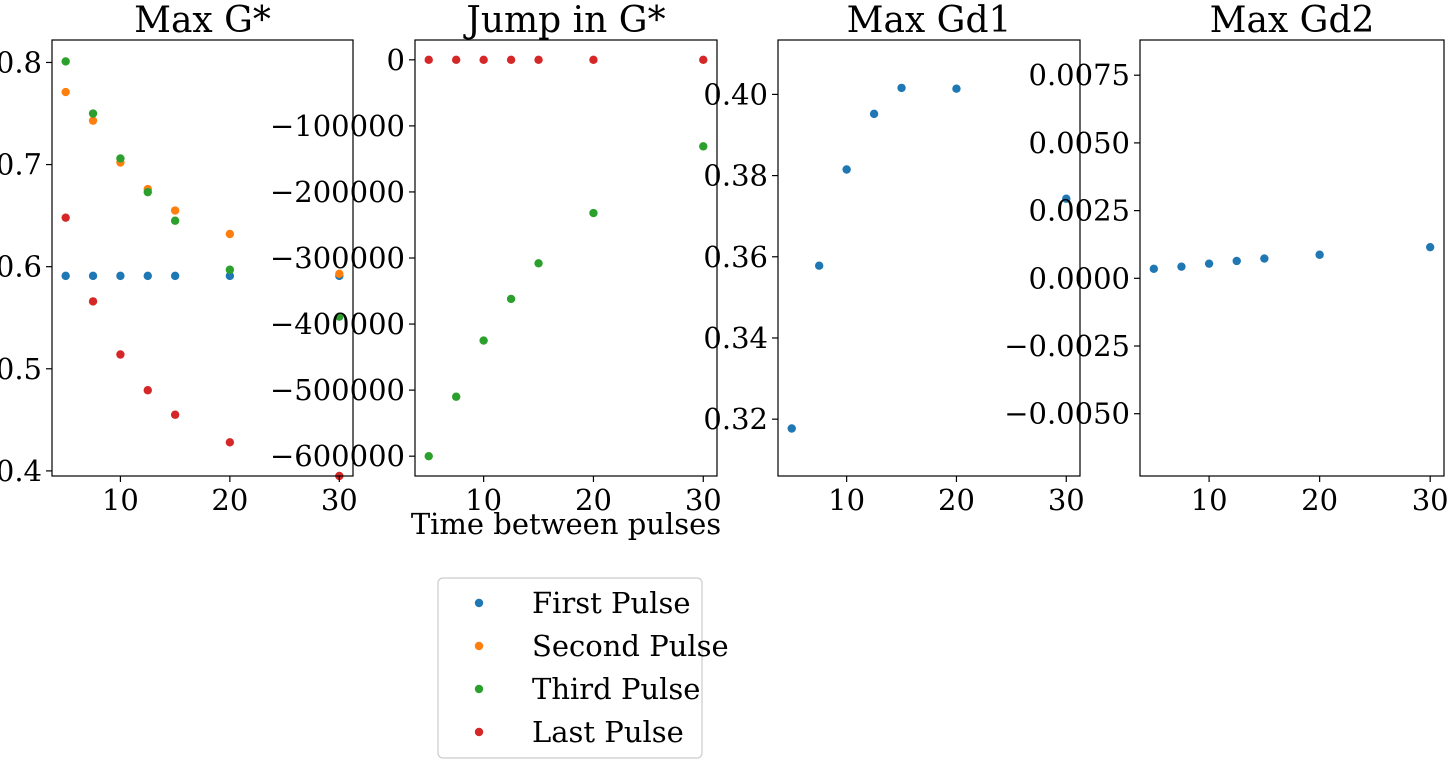 The image size is (1451, 765). What do you see at coordinates (611, 603) in the screenshot?
I see `legend-label: First Pulse` at bounding box center [611, 603].